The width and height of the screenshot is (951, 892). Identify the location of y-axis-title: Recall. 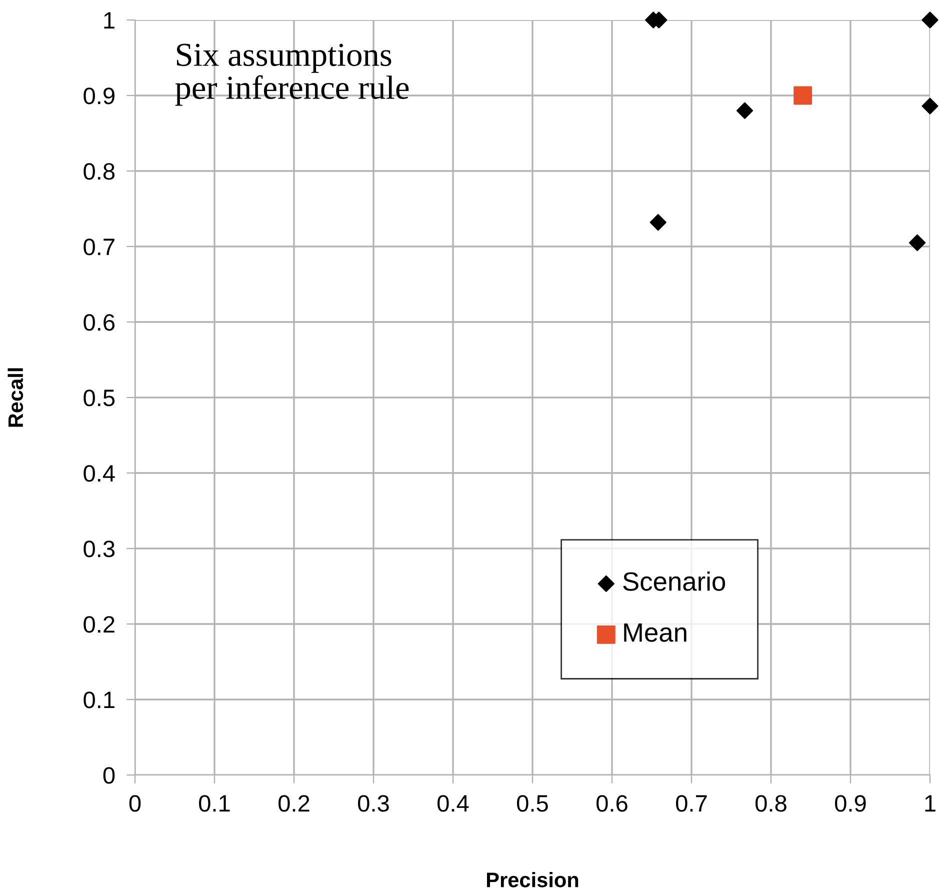
(16, 397).